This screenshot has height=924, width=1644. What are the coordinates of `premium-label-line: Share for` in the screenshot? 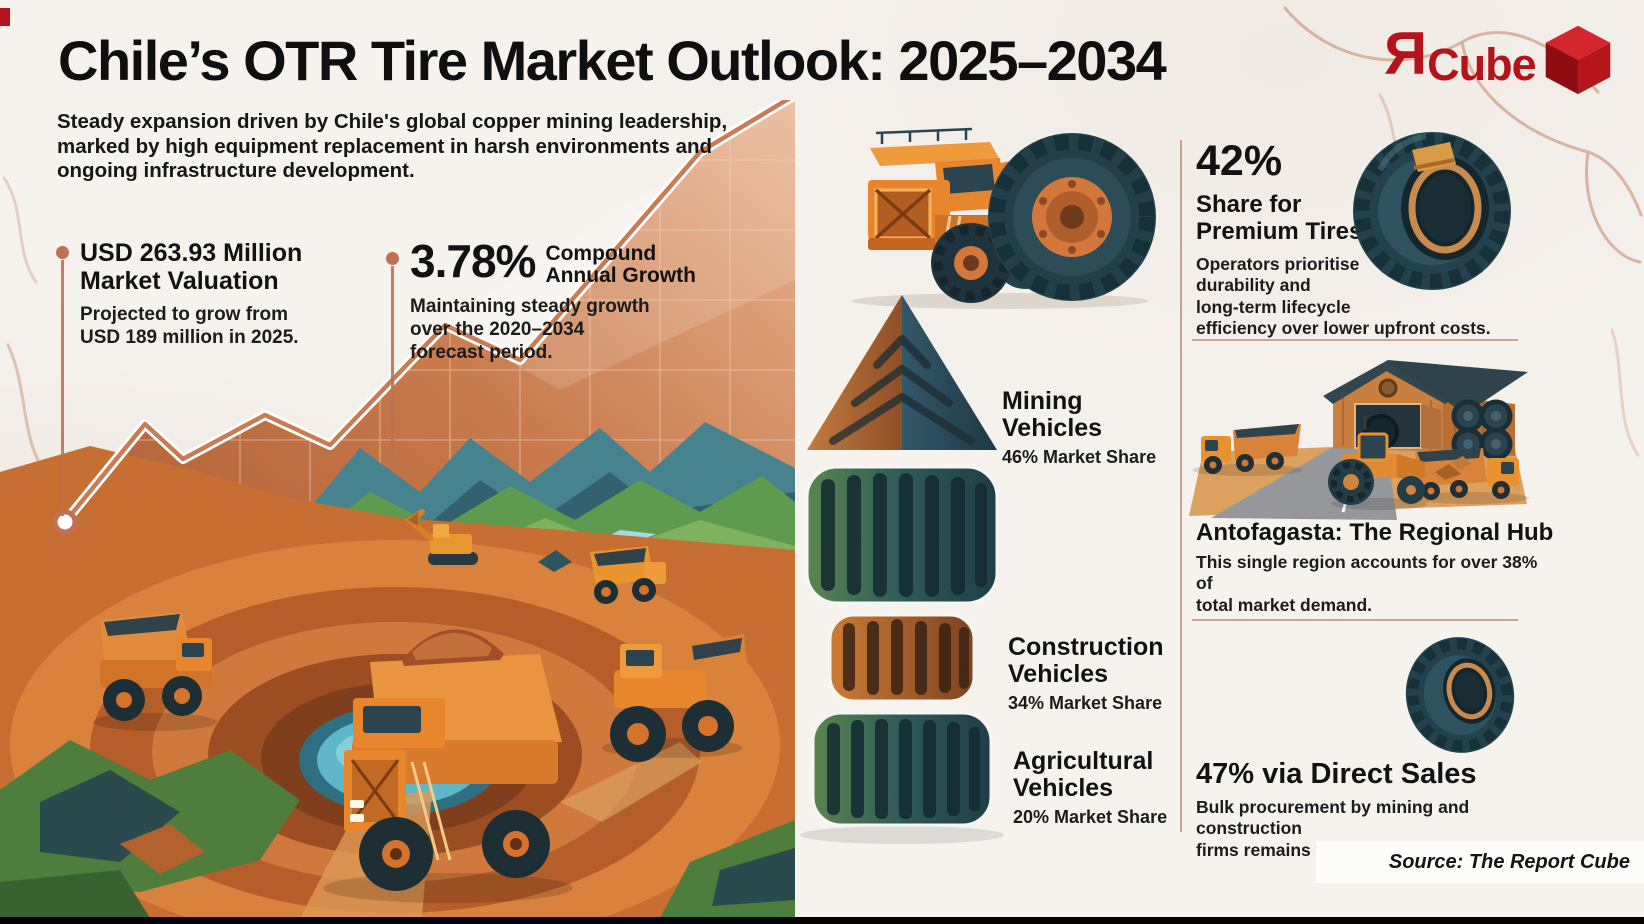 It's located at (1249, 204).